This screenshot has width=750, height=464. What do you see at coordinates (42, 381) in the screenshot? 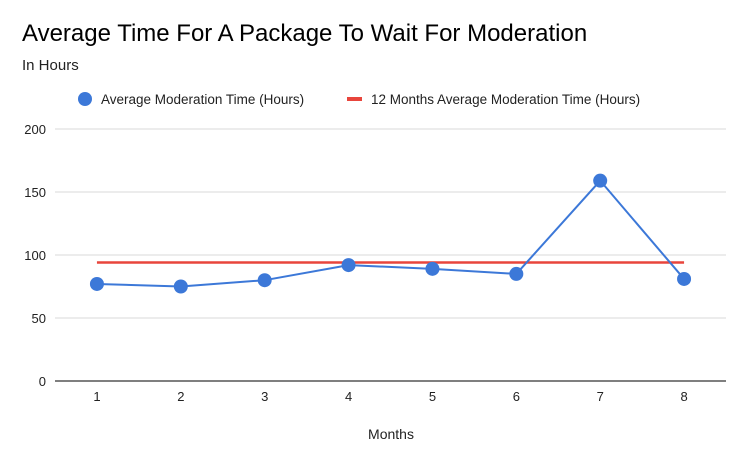
I see `y-tick-label: 0` at bounding box center [42, 381].